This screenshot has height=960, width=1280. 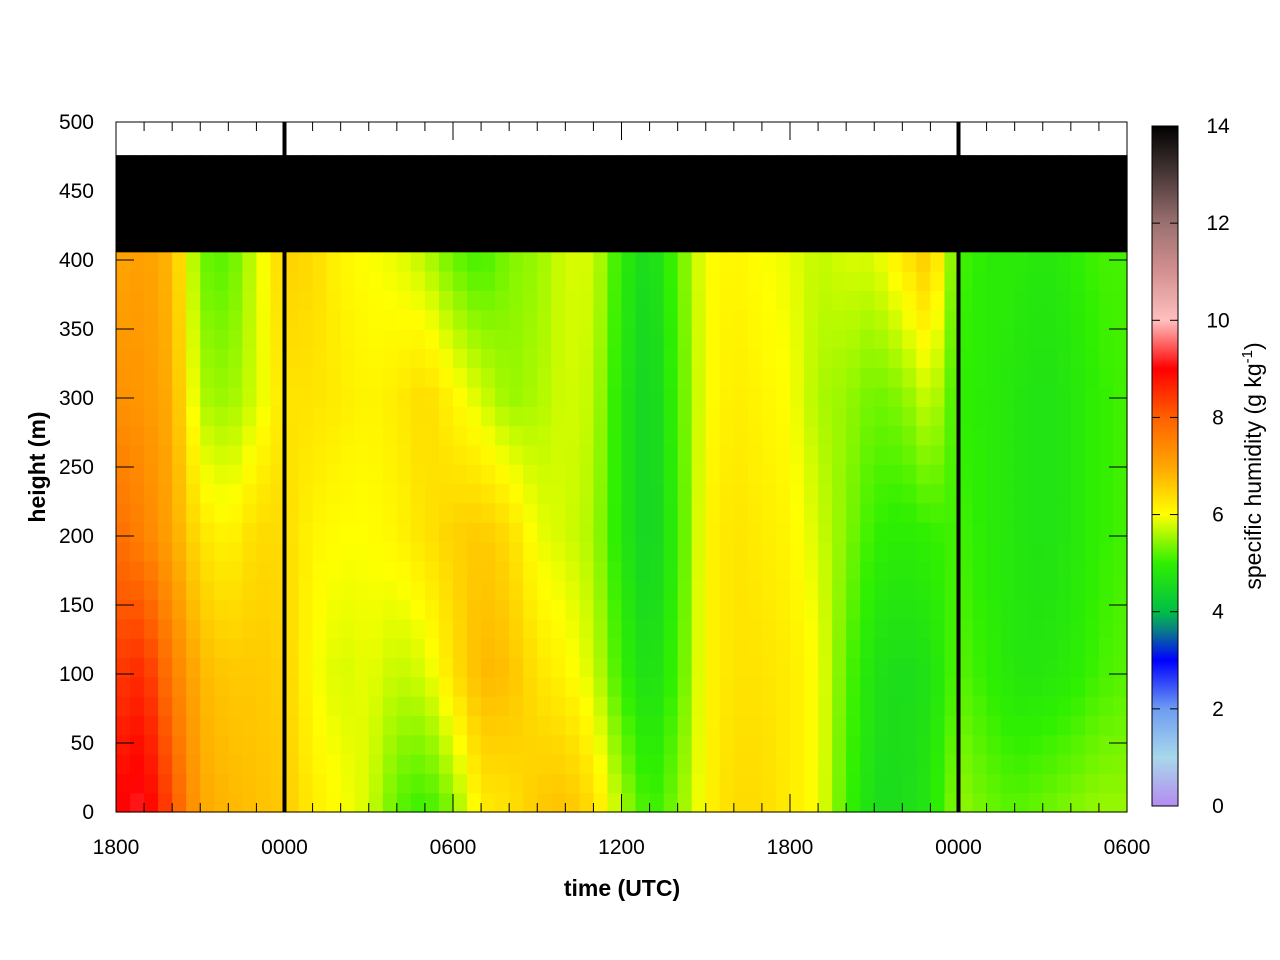 What do you see at coordinates (76, 260) in the screenshot?
I see `y-tick-label: 400` at bounding box center [76, 260].